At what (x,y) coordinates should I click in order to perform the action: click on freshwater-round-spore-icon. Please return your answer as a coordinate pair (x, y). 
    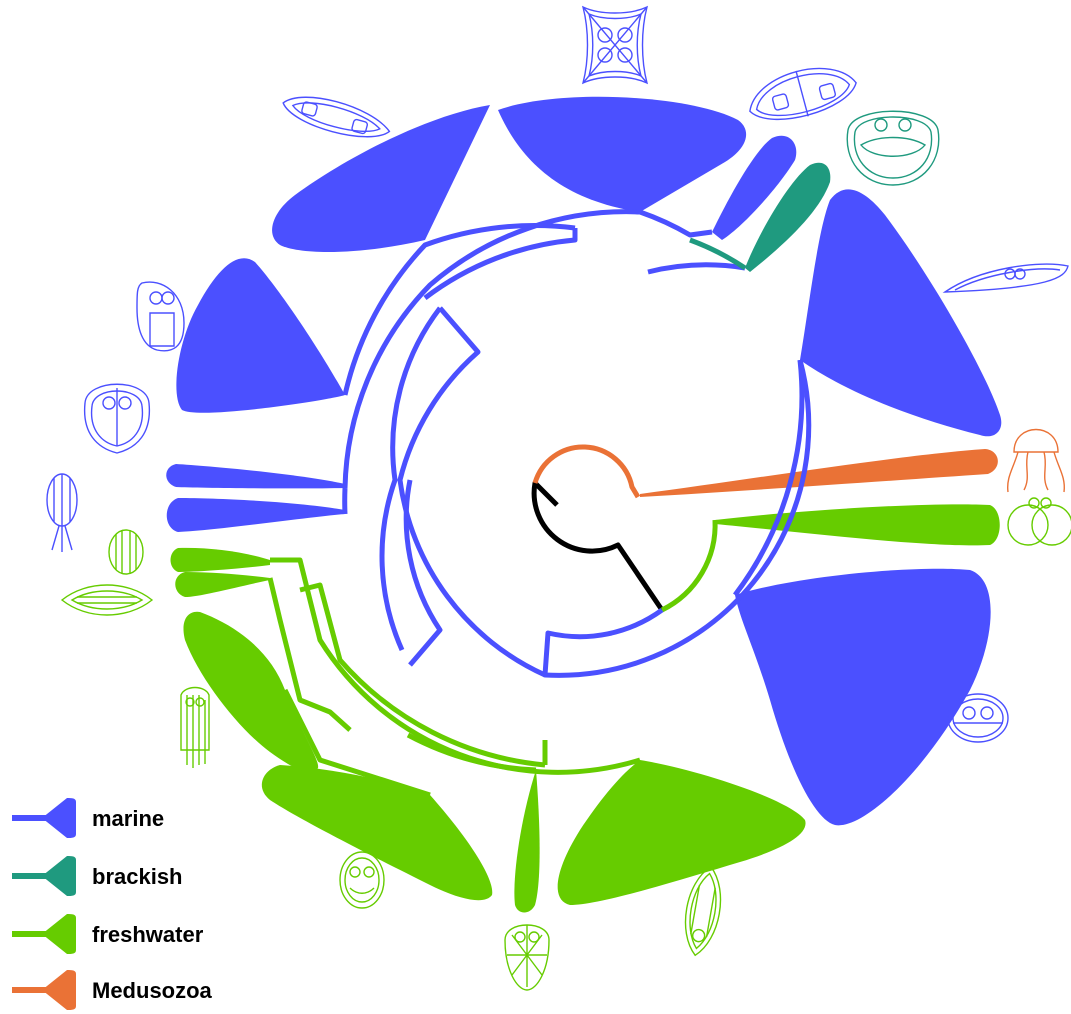
    Looking at the image, I should click on (1039, 521).